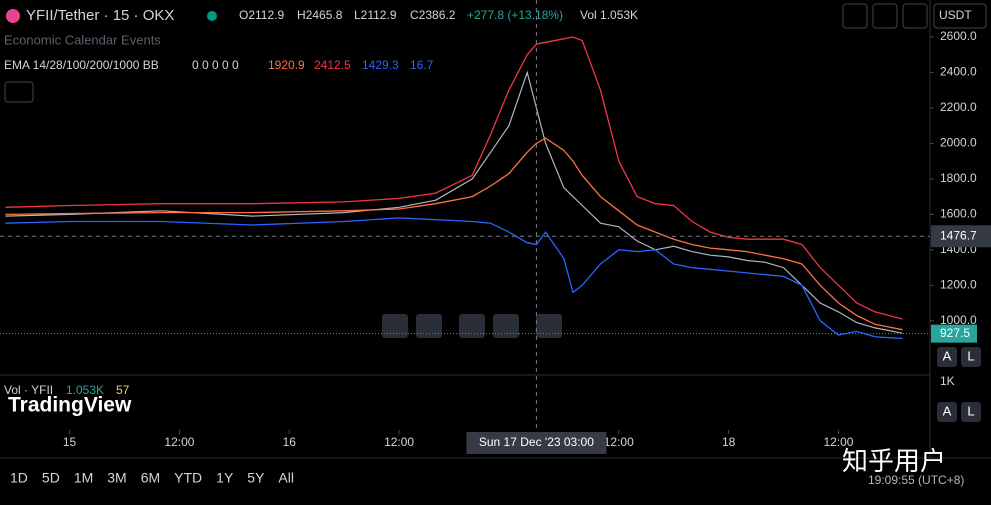  What do you see at coordinates (28, 390) in the screenshot?
I see `vol-label: Vol · YFII` at bounding box center [28, 390].